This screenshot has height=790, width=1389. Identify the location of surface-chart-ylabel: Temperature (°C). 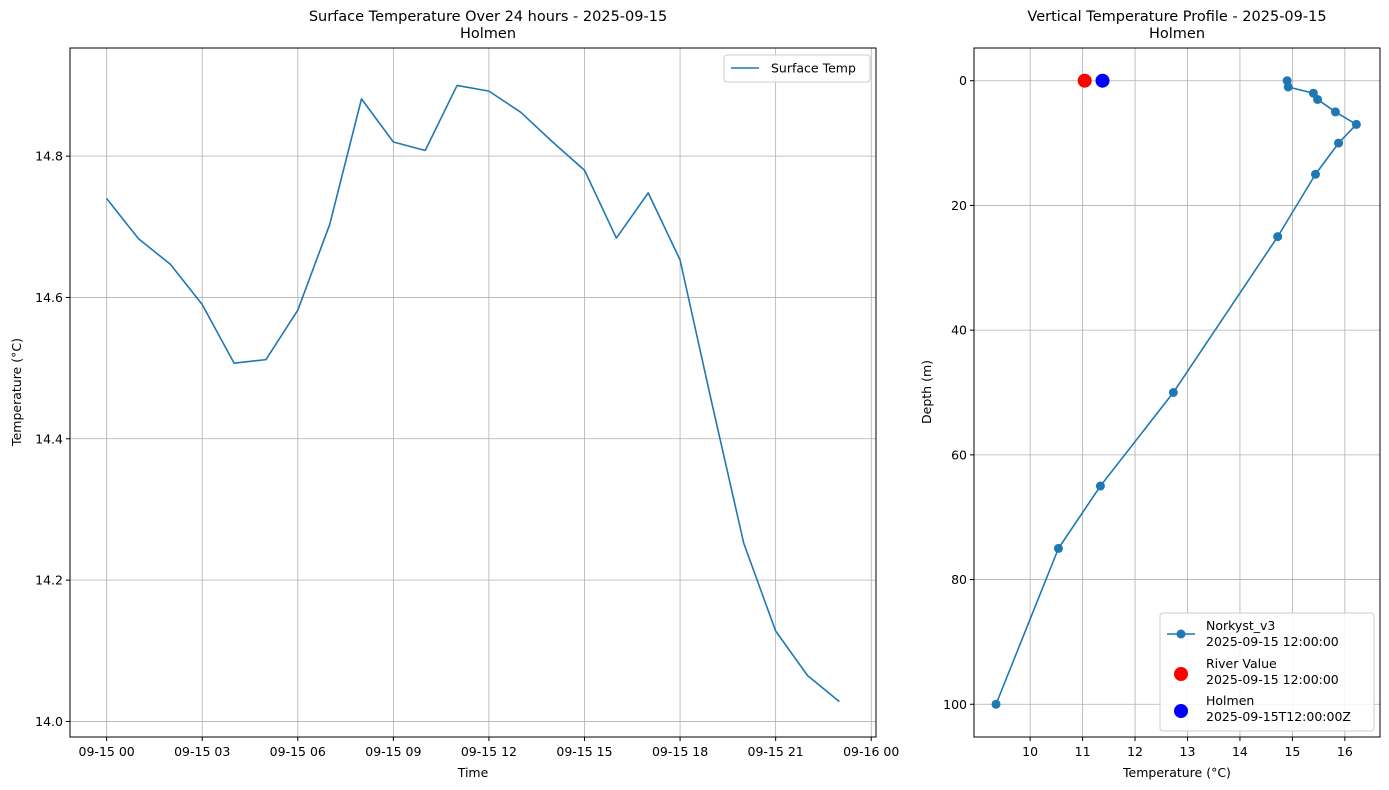
(16, 392).